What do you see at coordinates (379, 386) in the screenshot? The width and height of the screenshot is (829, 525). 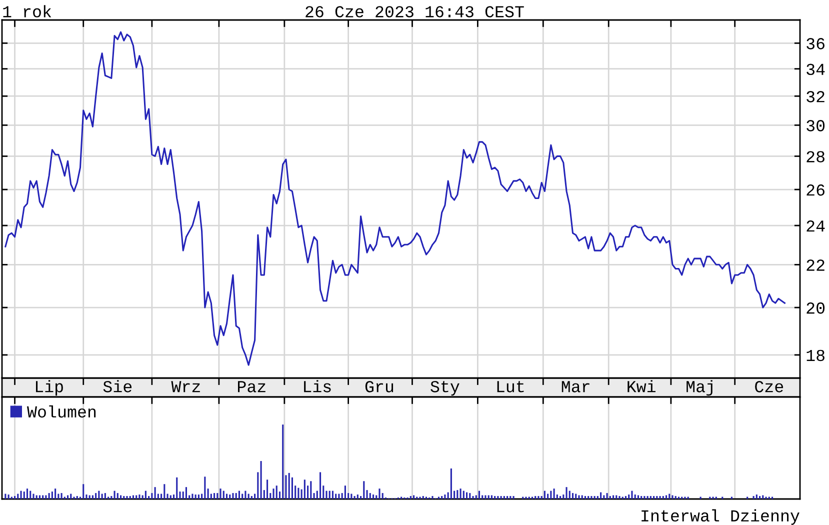 I see `x-tick-label: Gru` at bounding box center [379, 386].